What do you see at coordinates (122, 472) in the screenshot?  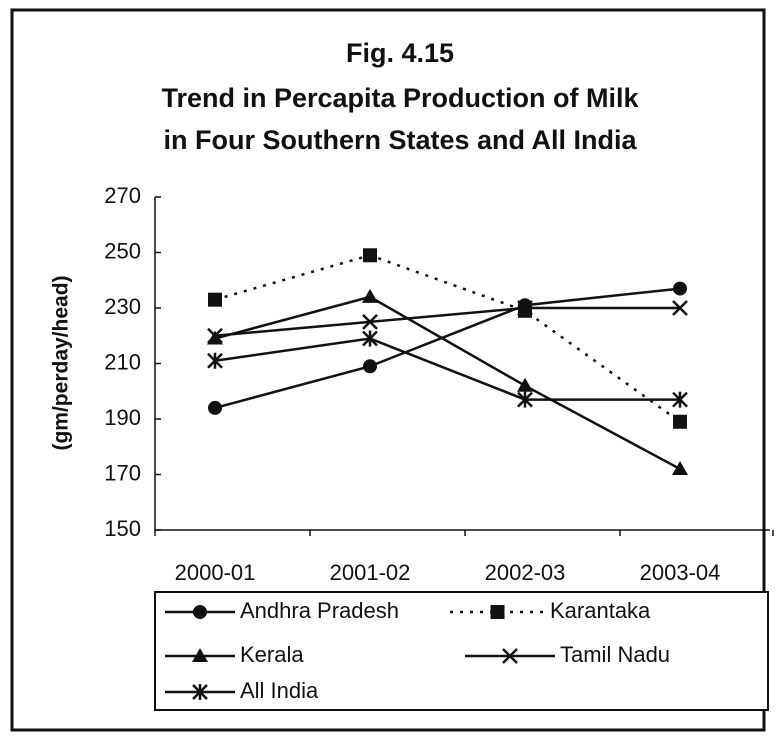 I see `y-tick-label: 170` at bounding box center [122, 472].